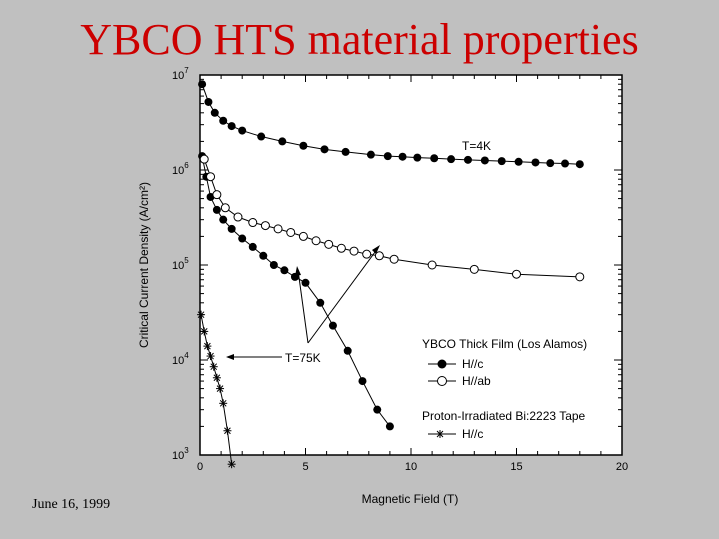  Describe the element at coordinates (376, 249) in the screenshot. I see `t75k-arrowhead-open` at that location.